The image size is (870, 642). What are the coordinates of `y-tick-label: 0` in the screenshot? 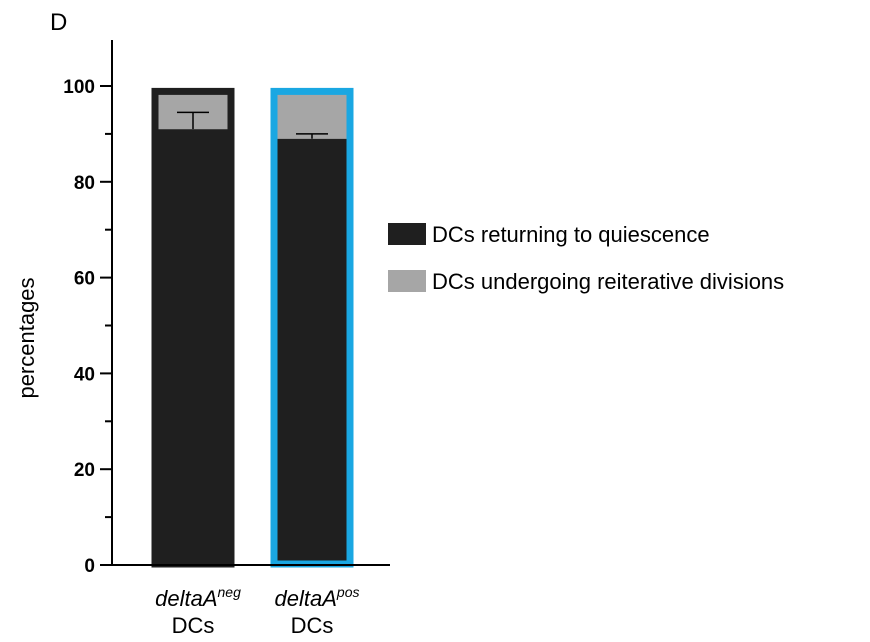 It's located at (89, 566).